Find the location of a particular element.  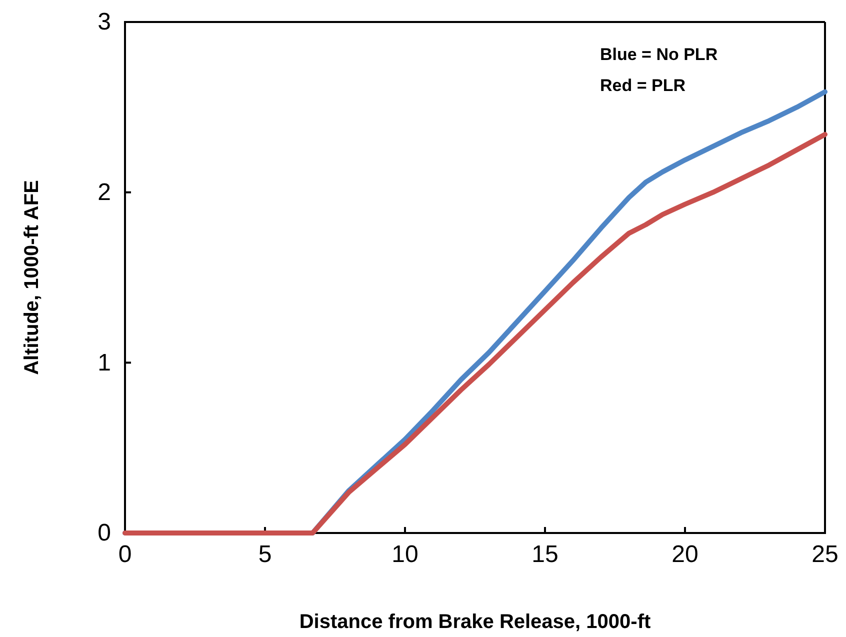

x-tick-label: 0 is located at coordinates (125, 554).